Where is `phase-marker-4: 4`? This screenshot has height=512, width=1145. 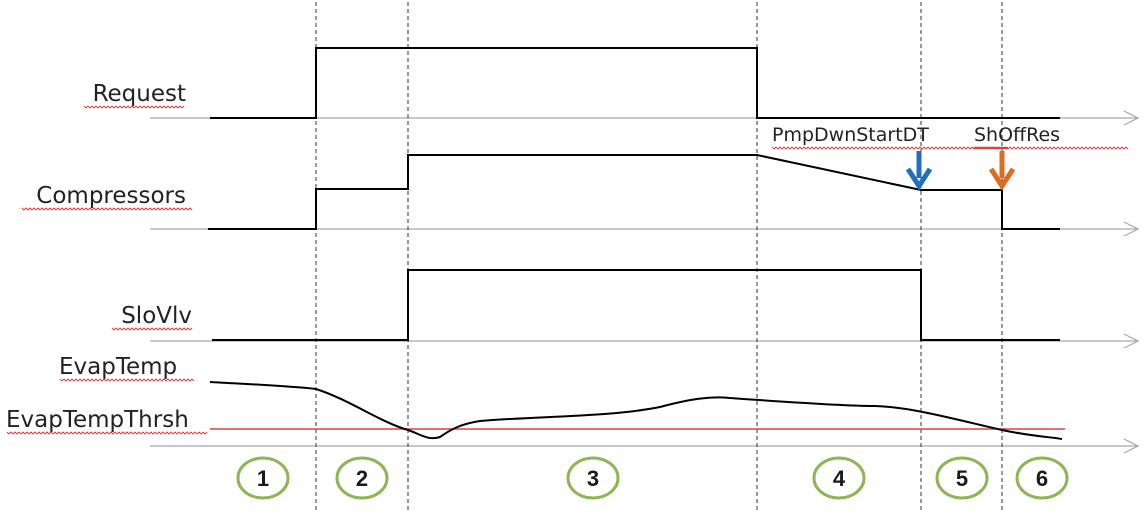 phase-marker-4: 4 is located at coordinates (839, 478).